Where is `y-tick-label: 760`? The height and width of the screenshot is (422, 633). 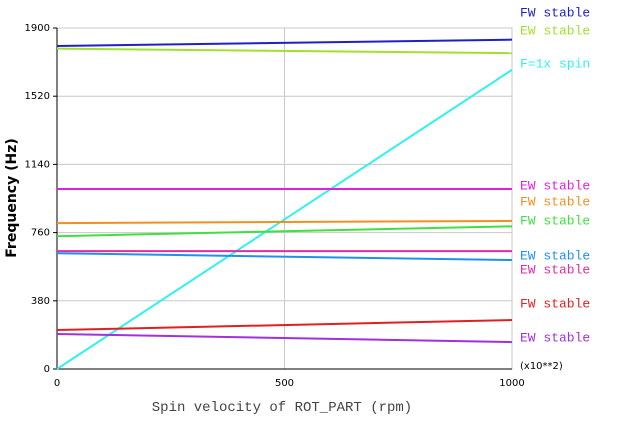 y-tick-label: 760 is located at coordinates (40, 233).